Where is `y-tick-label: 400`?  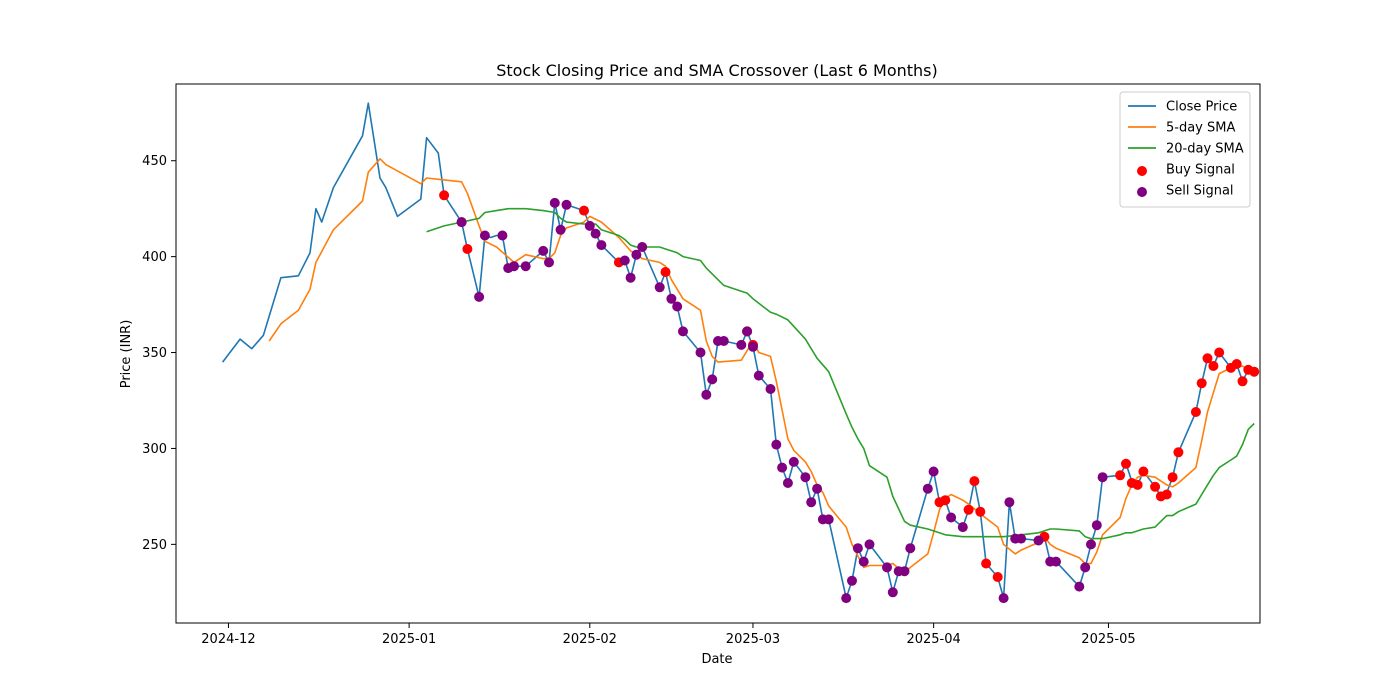 y-tick-label: 400 is located at coordinates (154, 257).